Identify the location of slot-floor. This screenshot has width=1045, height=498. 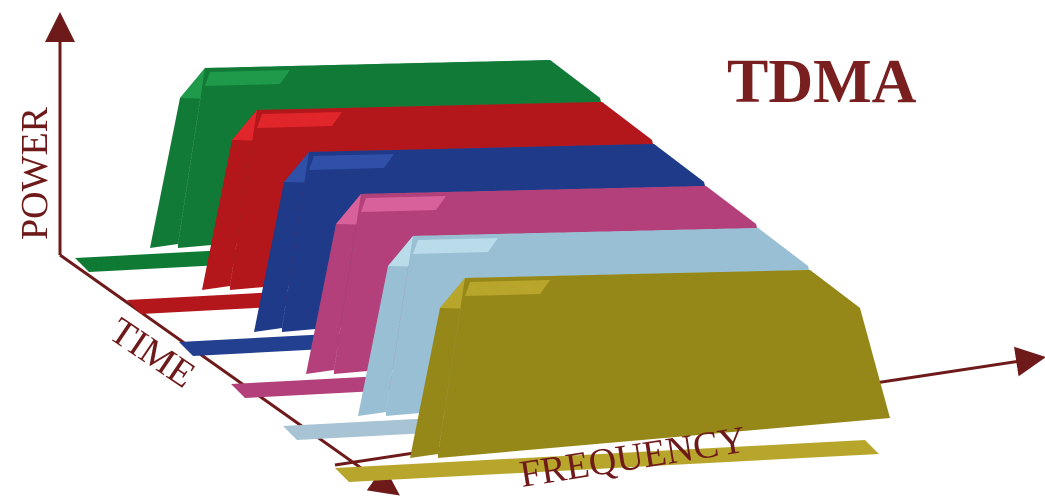
(607, 461).